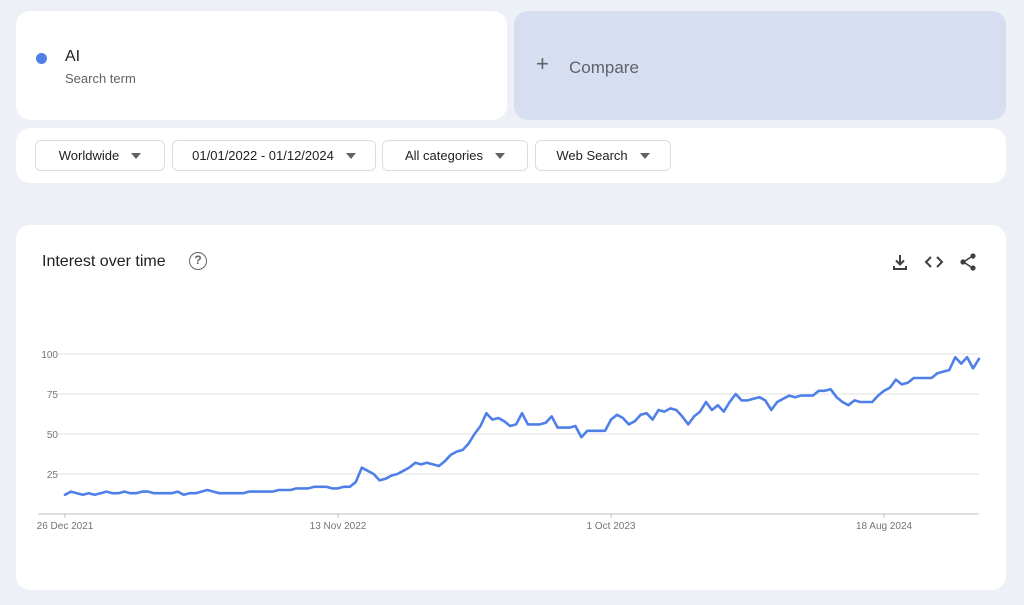 The height and width of the screenshot is (605, 1024). I want to click on region-label: Worldwide, so click(89, 155).